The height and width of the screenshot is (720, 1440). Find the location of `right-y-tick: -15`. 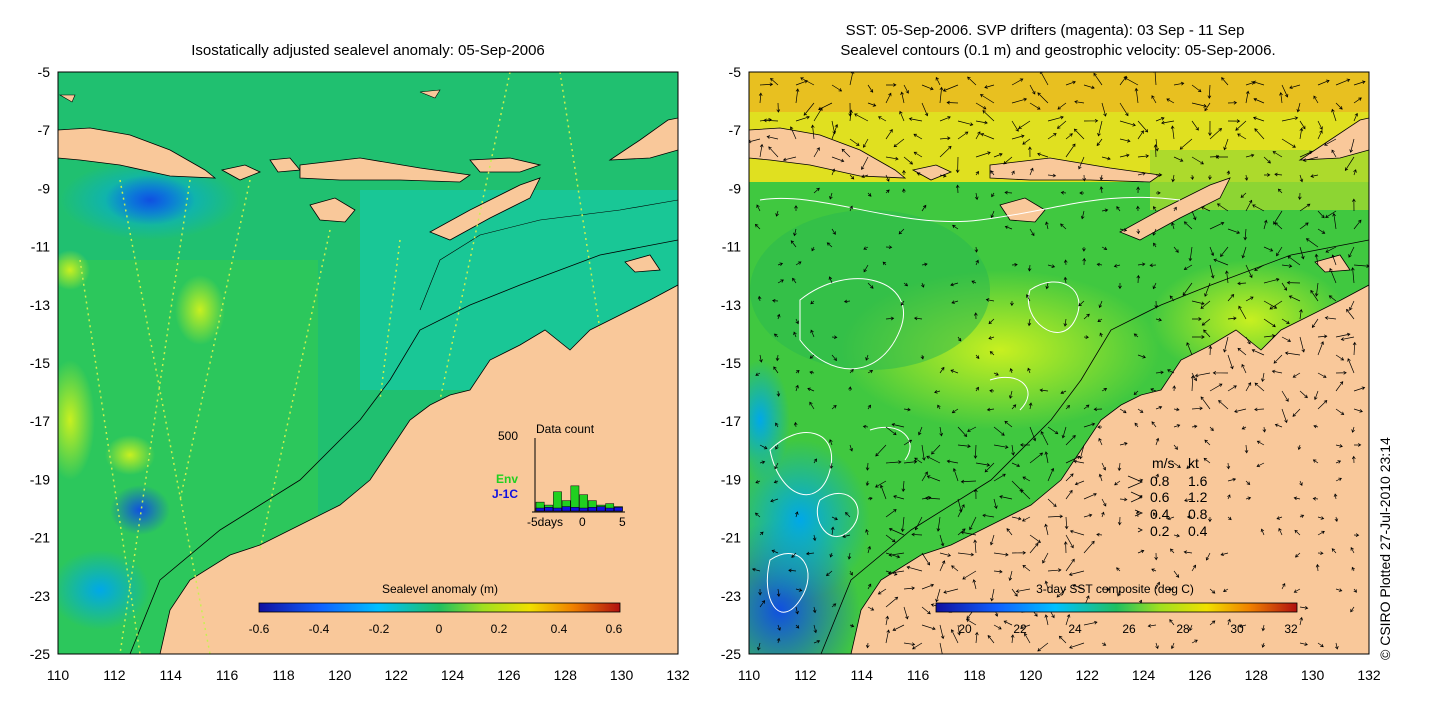

right-y-tick: -15 is located at coordinates (731, 363).